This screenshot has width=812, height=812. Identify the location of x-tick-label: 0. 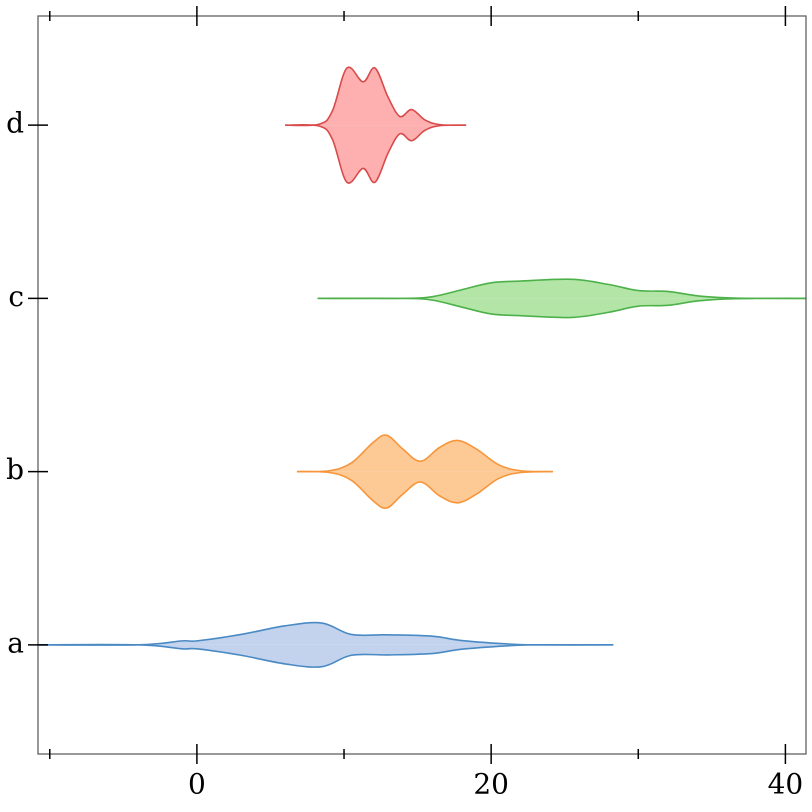
(197, 784).